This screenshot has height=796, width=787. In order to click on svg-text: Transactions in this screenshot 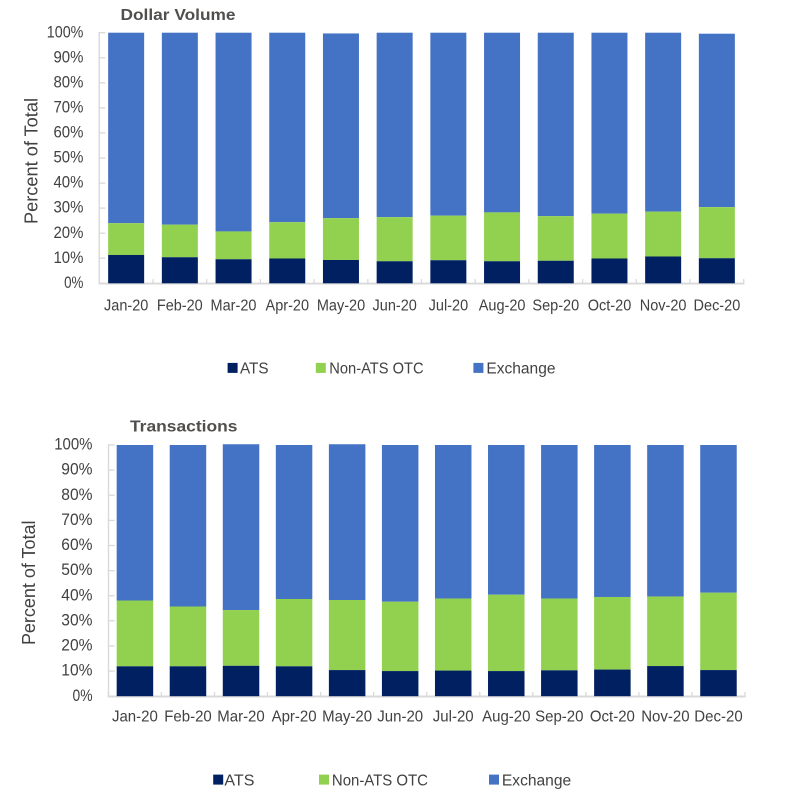, I will do `click(184, 427)`.